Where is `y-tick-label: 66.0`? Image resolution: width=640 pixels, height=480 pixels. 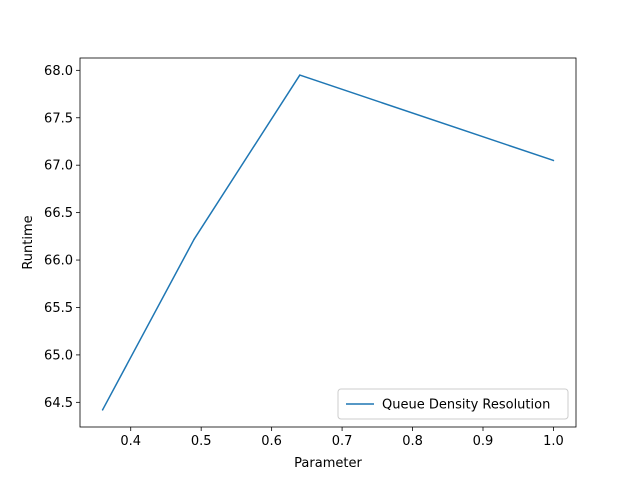 y-tick-label: 66.0 is located at coordinates (58, 261).